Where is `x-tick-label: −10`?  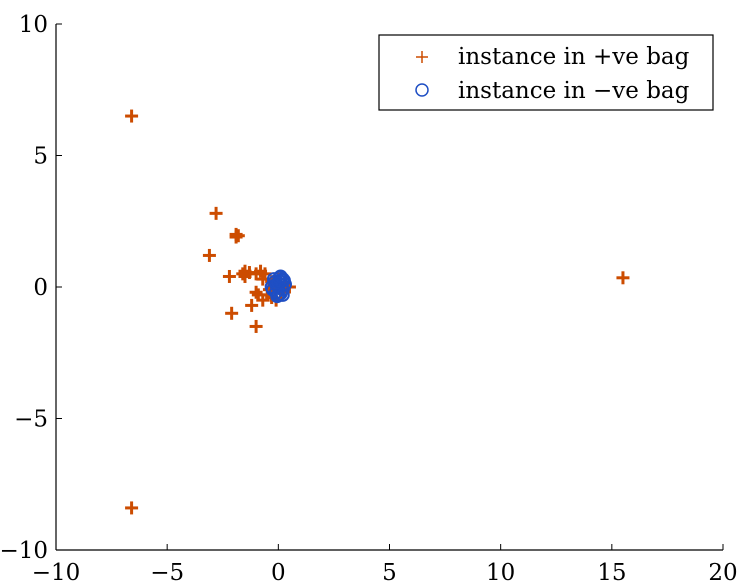
x-tick-label: −10 is located at coordinates (56, 572).